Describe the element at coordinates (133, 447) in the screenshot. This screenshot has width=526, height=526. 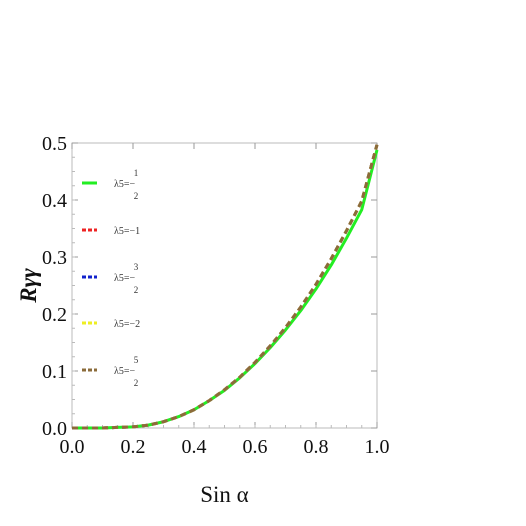
I see `x-tick-label: 0.2` at that location.